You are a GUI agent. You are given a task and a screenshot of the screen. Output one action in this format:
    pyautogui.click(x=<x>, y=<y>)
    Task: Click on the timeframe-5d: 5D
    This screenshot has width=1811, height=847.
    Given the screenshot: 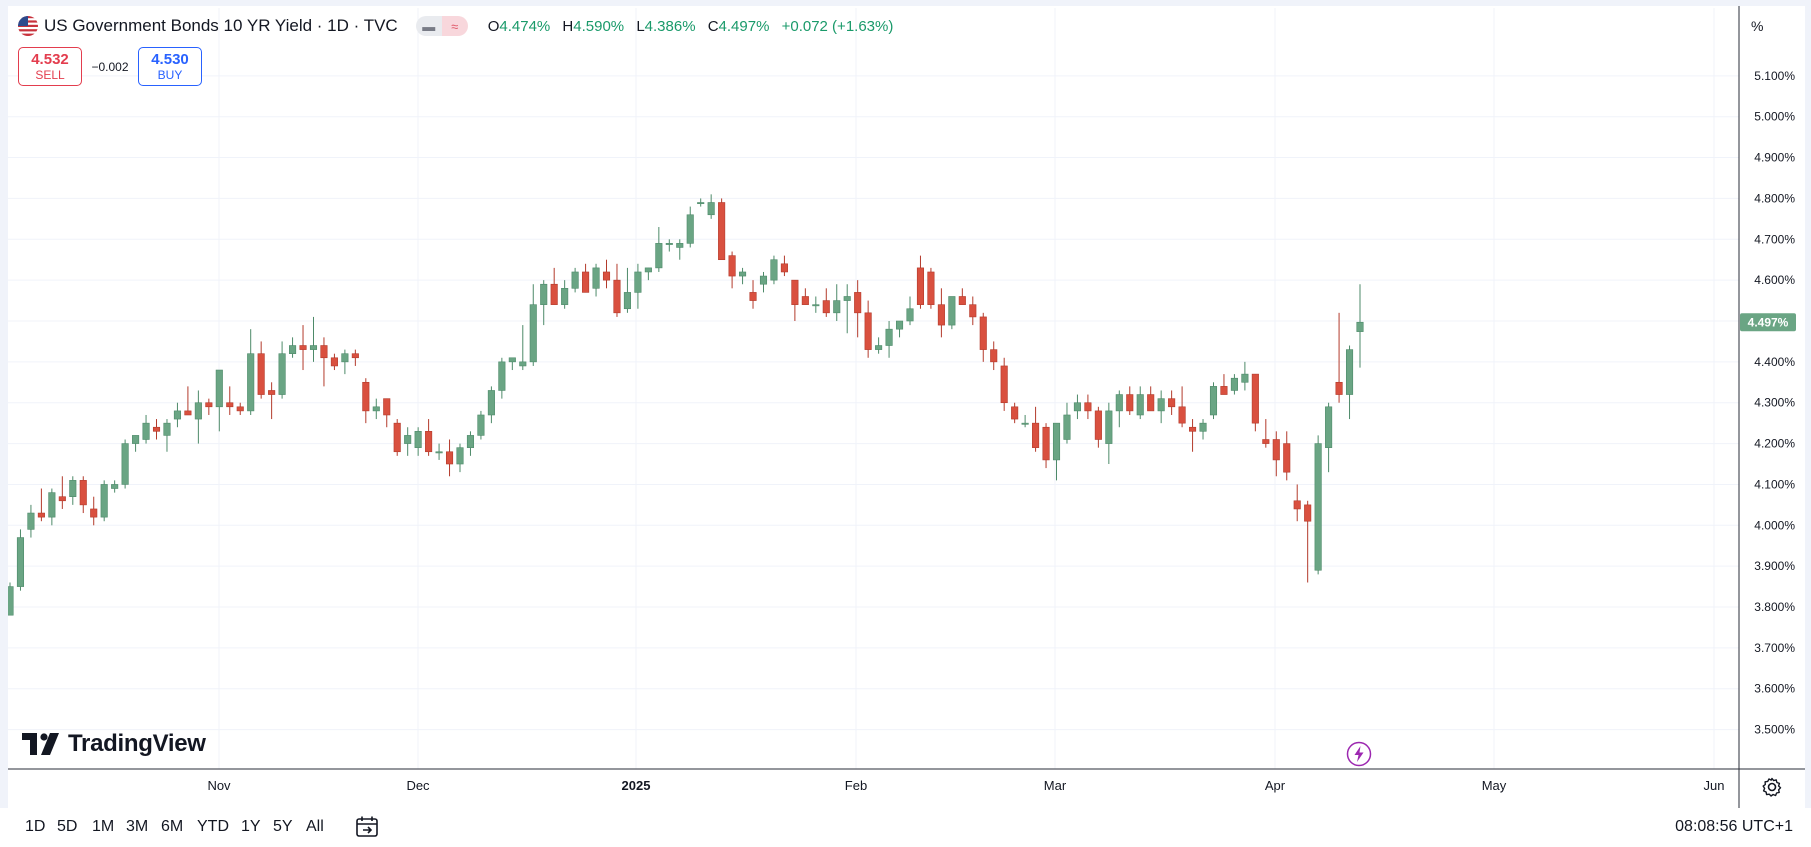 What is the action you would take?
    pyautogui.click(x=67, y=826)
    